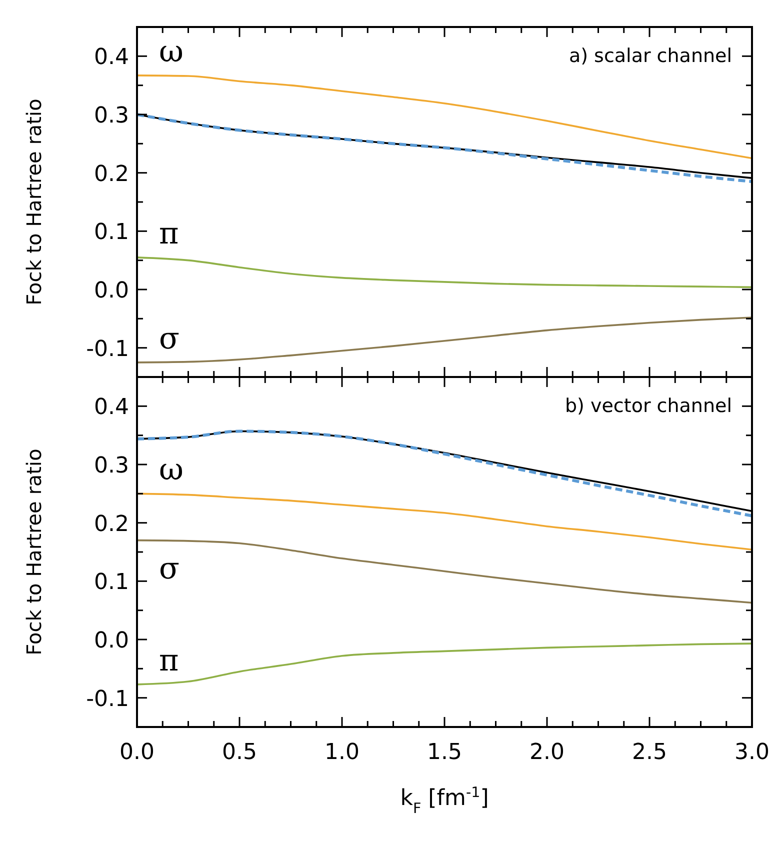  I want to click on x-axis-title: k$_{F}$ [fm$^{-1}$], so click(444, 801).